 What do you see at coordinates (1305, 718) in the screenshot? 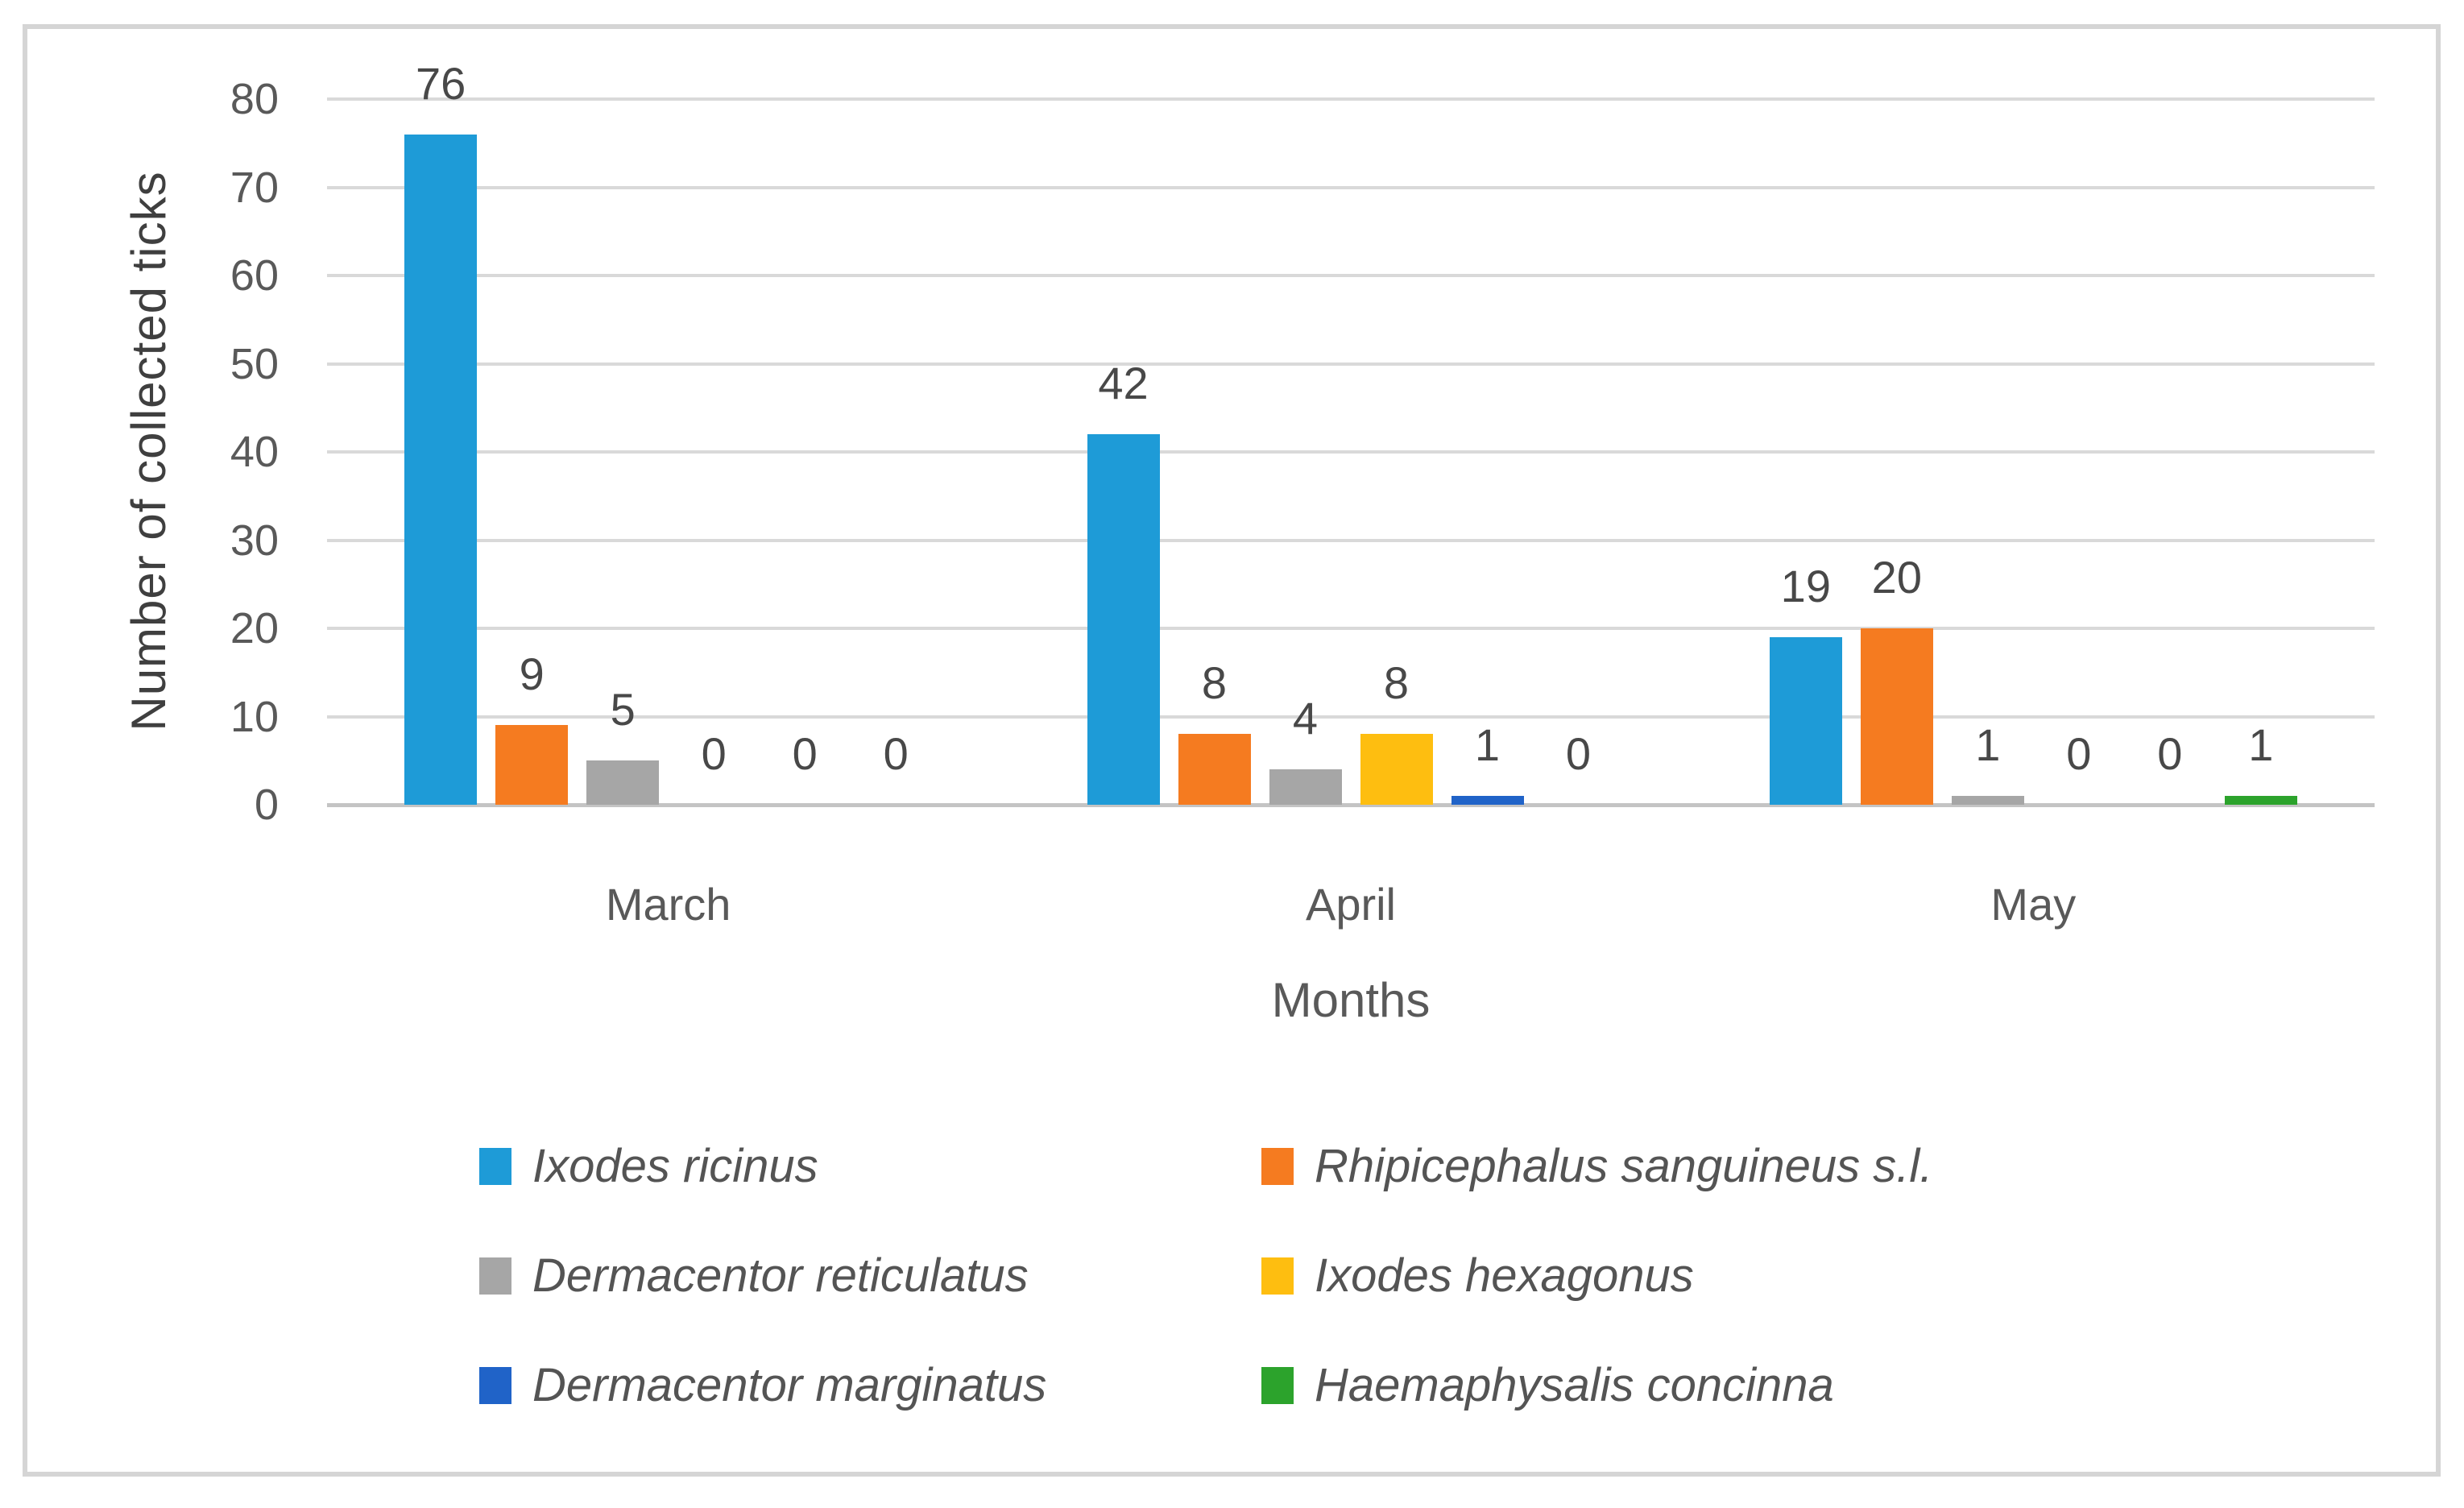
I see `value-label-dermacentor-reticulatus-april: 4` at bounding box center [1305, 718].